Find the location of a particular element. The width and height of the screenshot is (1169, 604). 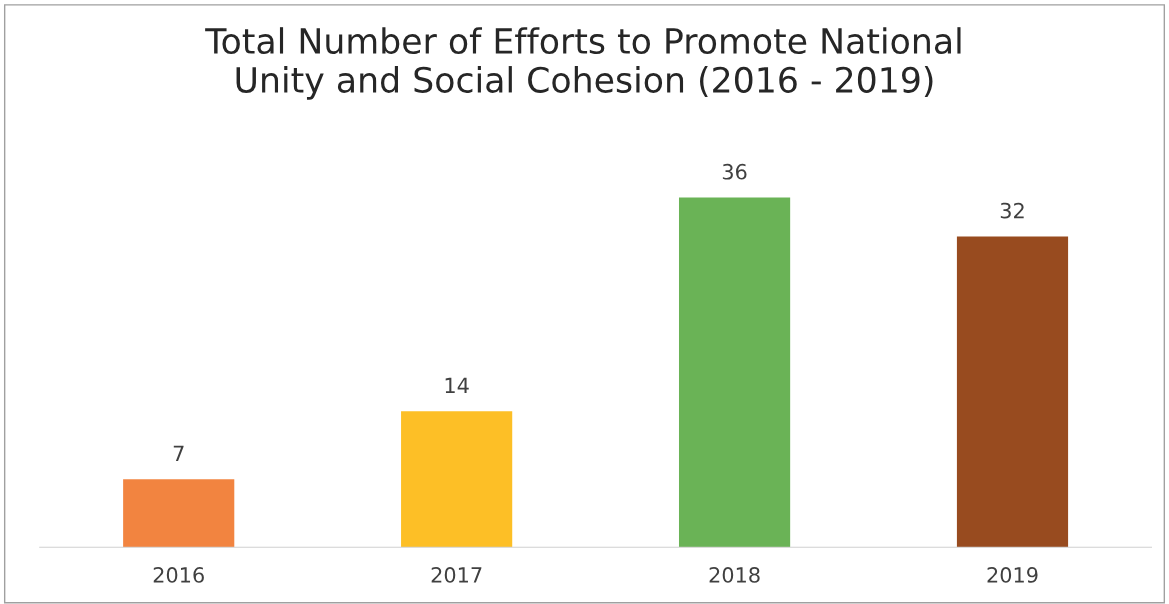

data-label: 7 is located at coordinates (178, 453).